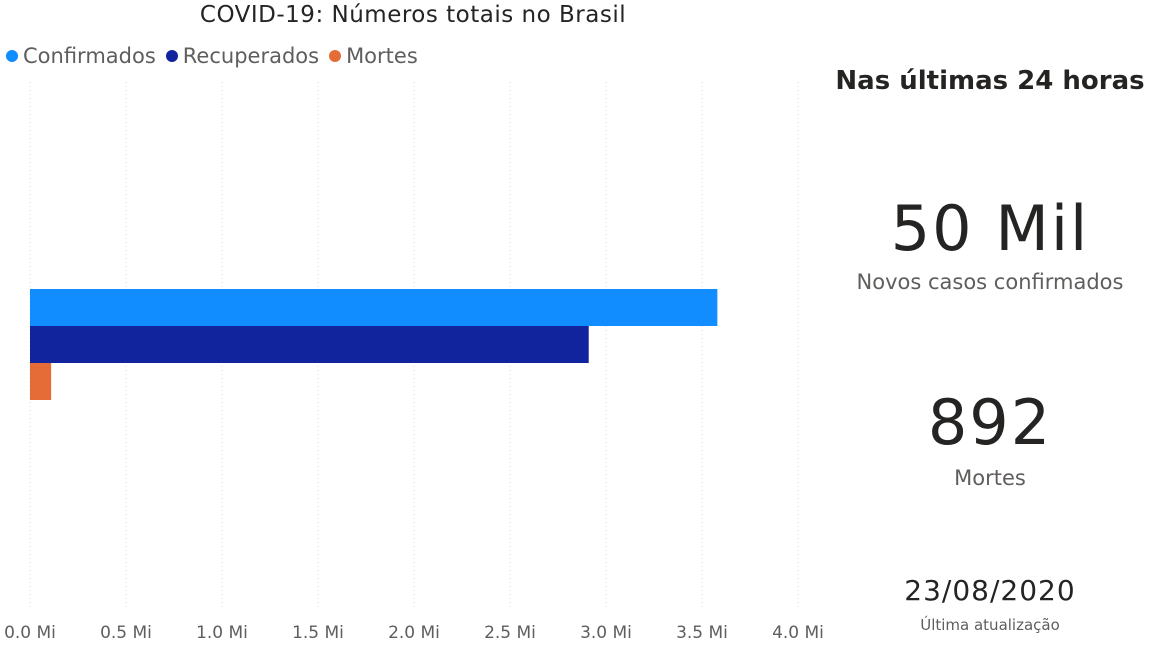 The image size is (1154, 650). I want to click on x-tick-label: 0.5 Mi, so click(126, 633).